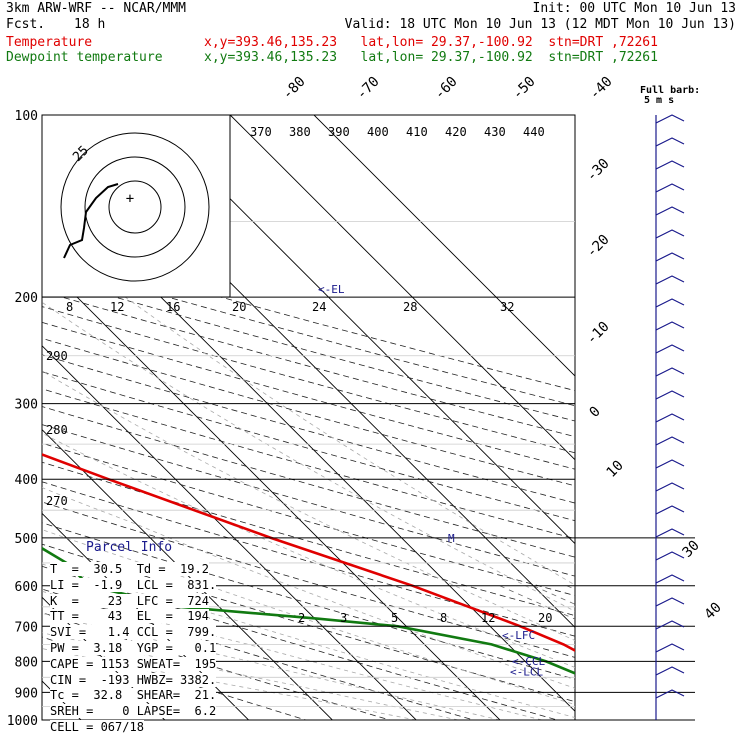 The height and width of the screenshot is (740, 740). Describe the element at coordinates (26, 539) in the screenshot. I see `pressure-label: 500` at that location.